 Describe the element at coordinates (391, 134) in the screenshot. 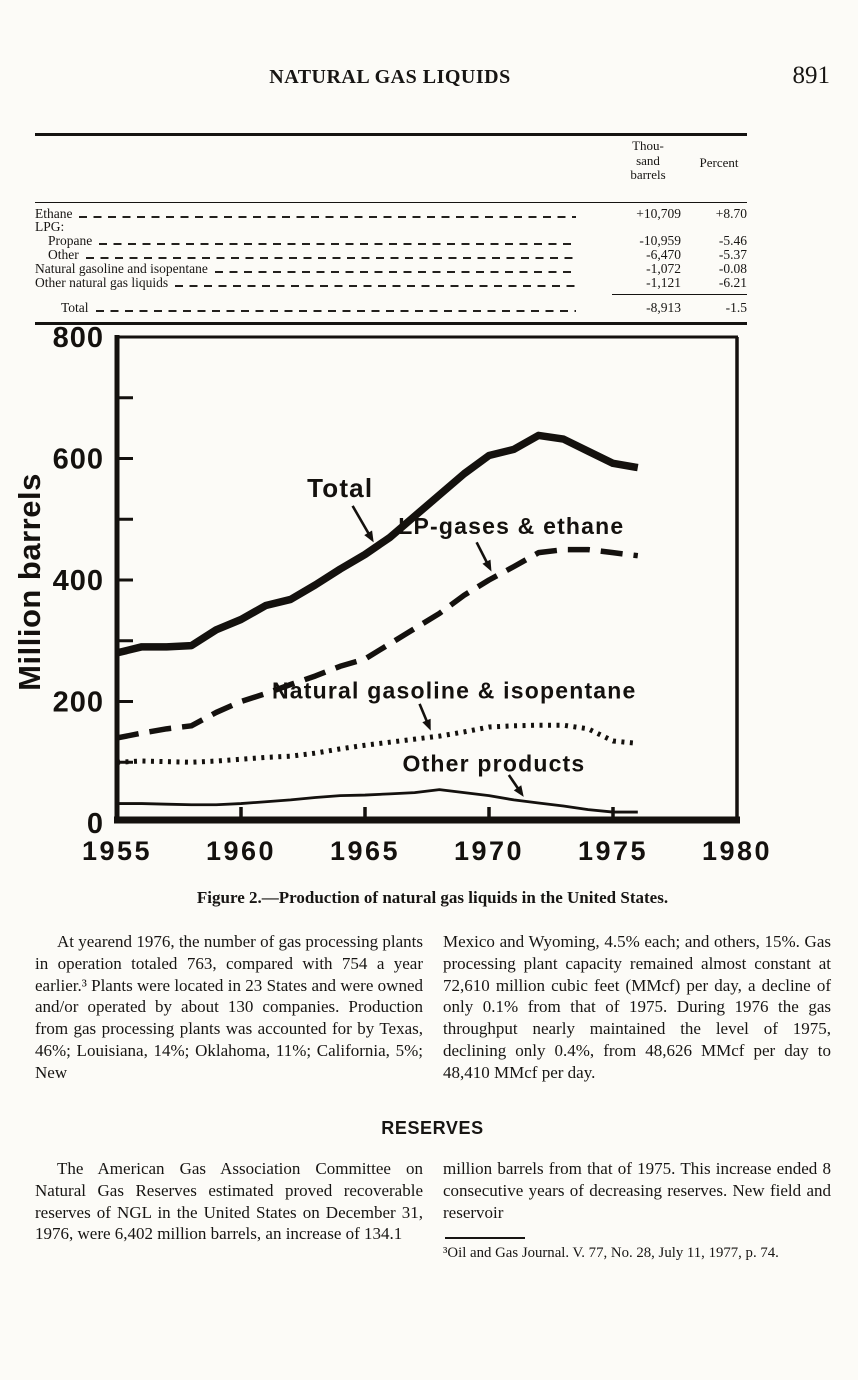

I see `table-rule-top` at that location.